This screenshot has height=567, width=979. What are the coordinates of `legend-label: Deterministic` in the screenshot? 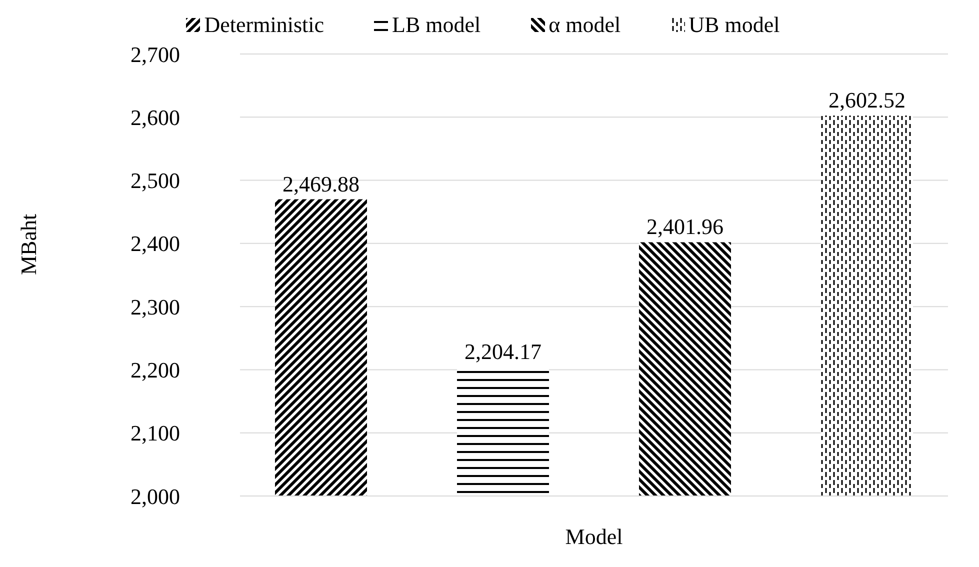 It's located at (264, 25).